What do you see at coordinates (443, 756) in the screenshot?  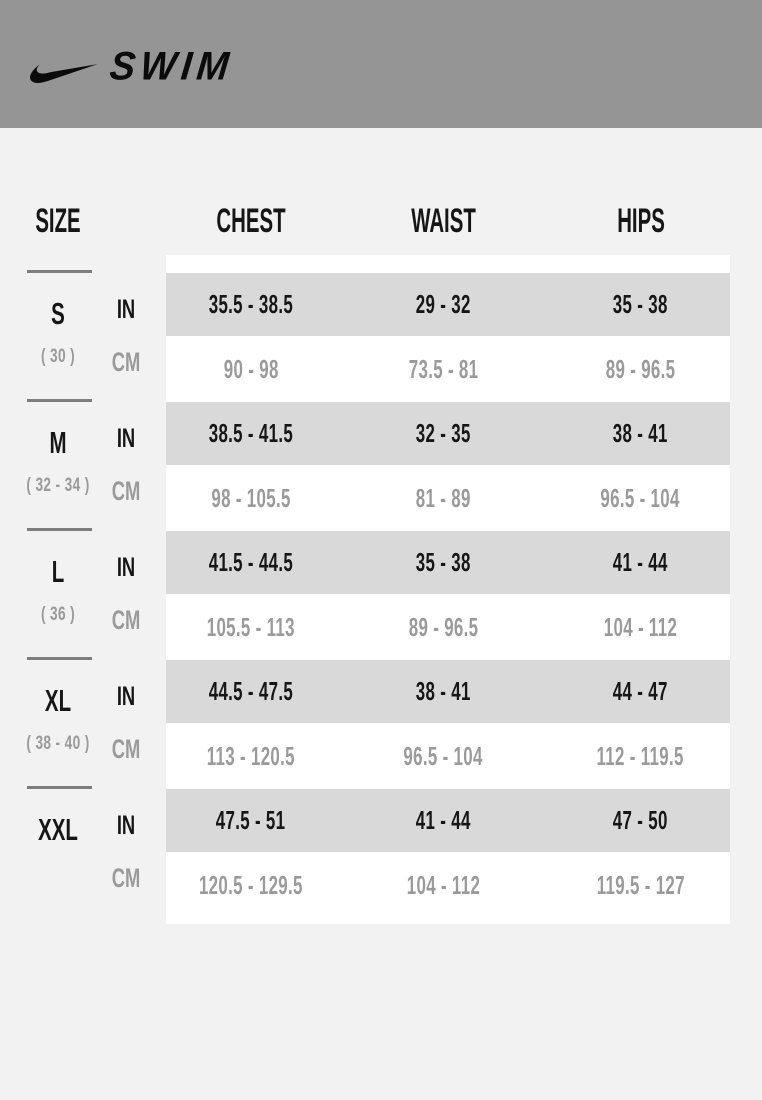 I see `waist-cm-value: 96.5 - 104` at bounding box center [443, 756].